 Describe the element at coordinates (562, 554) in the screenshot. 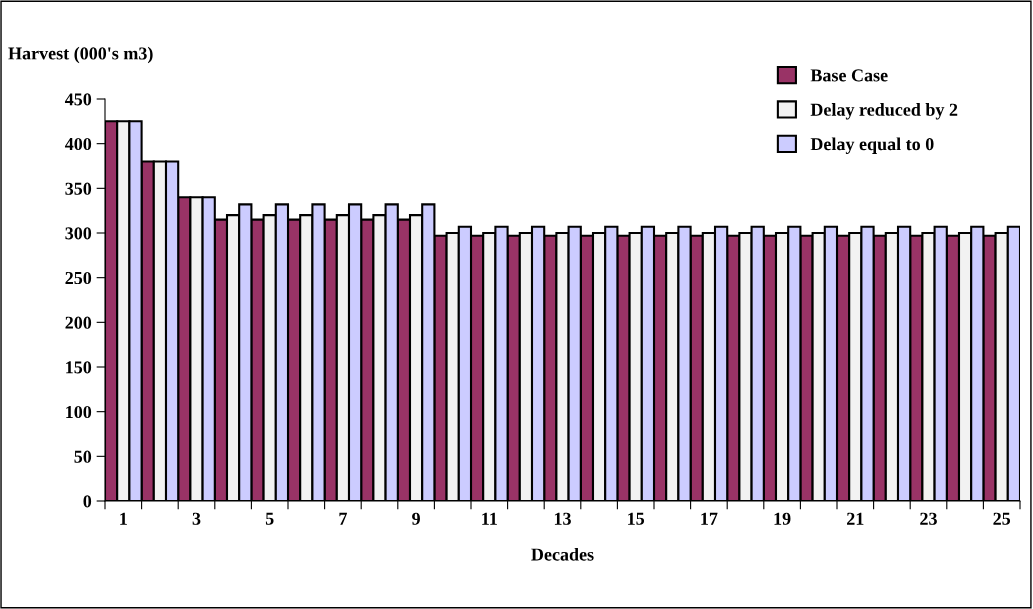

I see `x-axis-title: Decades` at that location.